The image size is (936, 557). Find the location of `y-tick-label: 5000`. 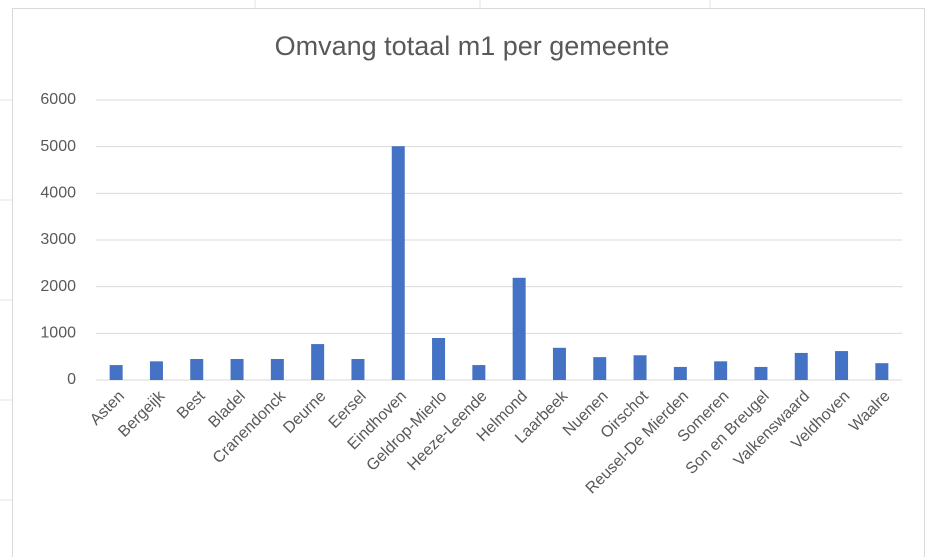

y-tick-label: 5000 is located at coordinates (58, 146).